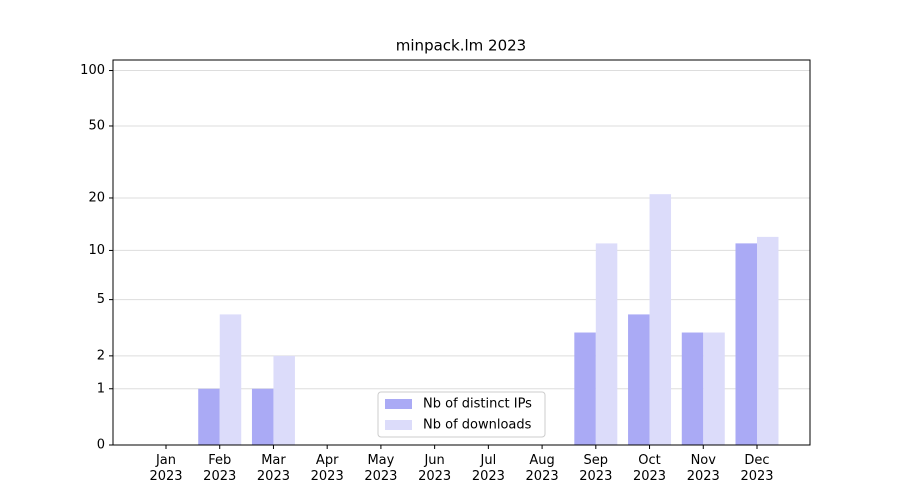  Describe the element at coordinates (596, 468) in the screenshot. I see `x-tick-label: Sep 2023` at that location.